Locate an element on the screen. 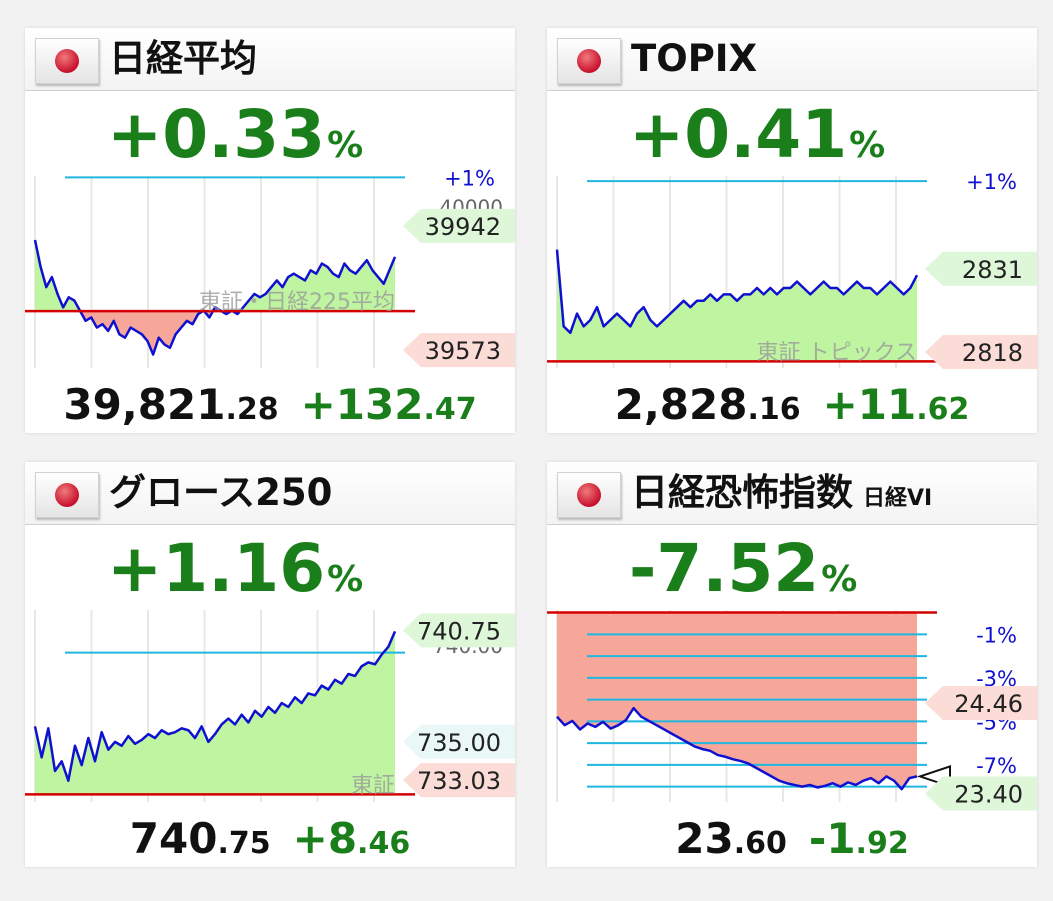  change-integer: +11 is located at coordinates (869, 404).